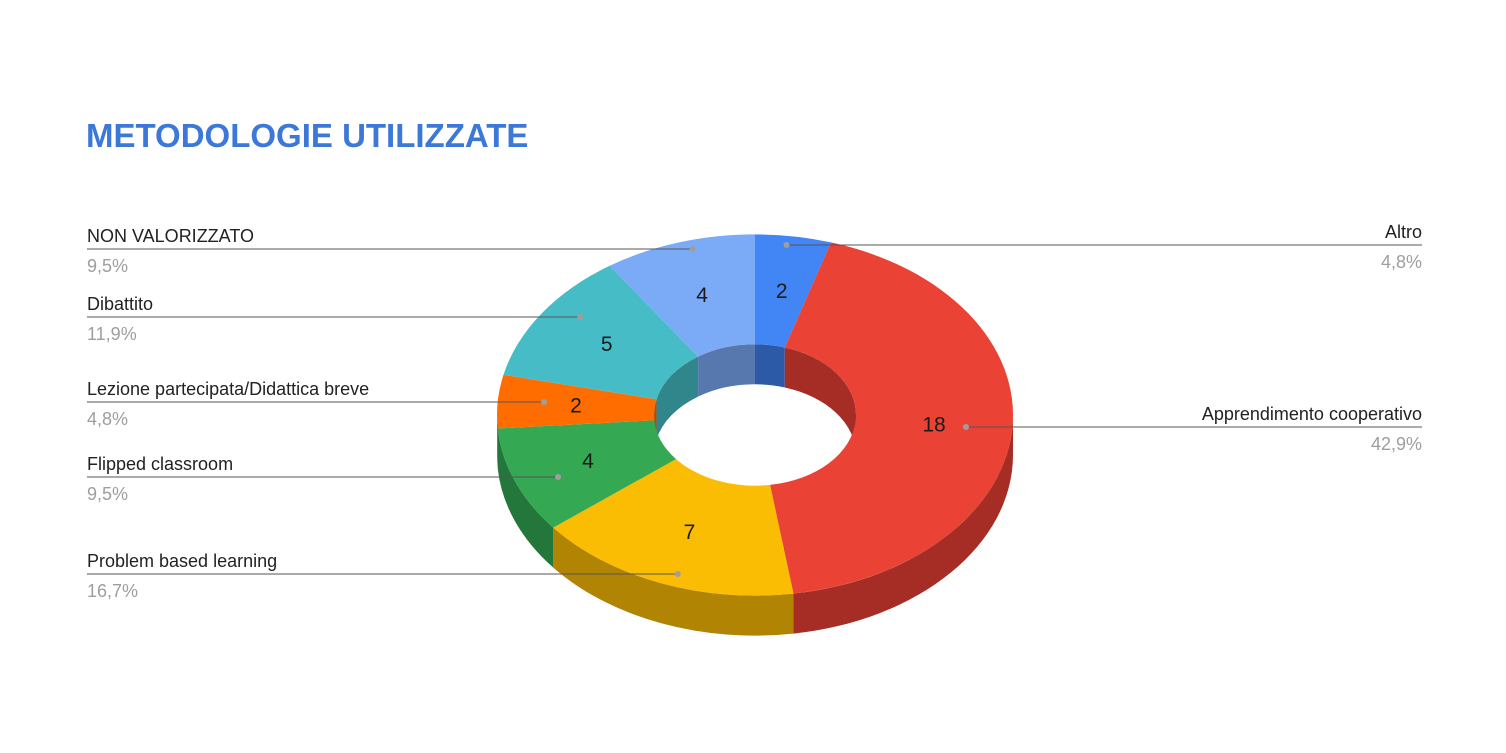 This screenshot has height=753, width=1506. What do you see at coordinates (182, 561) in the screenshot?
I see `label-name-2: Problem based learning` at bounding box center [182, 561].